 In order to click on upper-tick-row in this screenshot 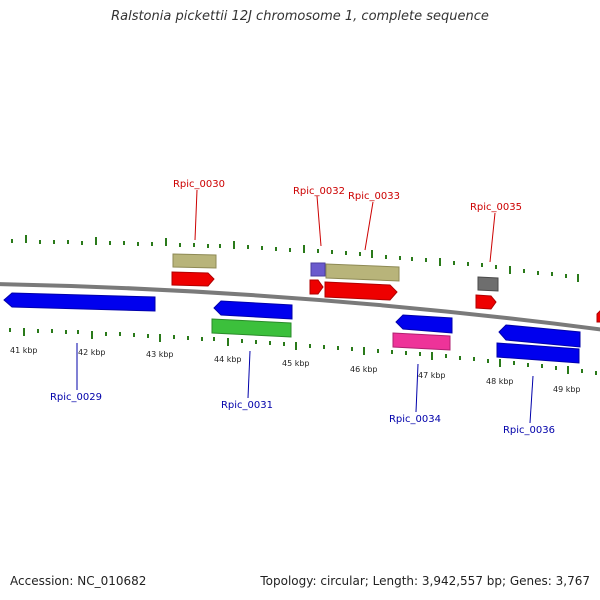, I will do `click(295, 258)`.